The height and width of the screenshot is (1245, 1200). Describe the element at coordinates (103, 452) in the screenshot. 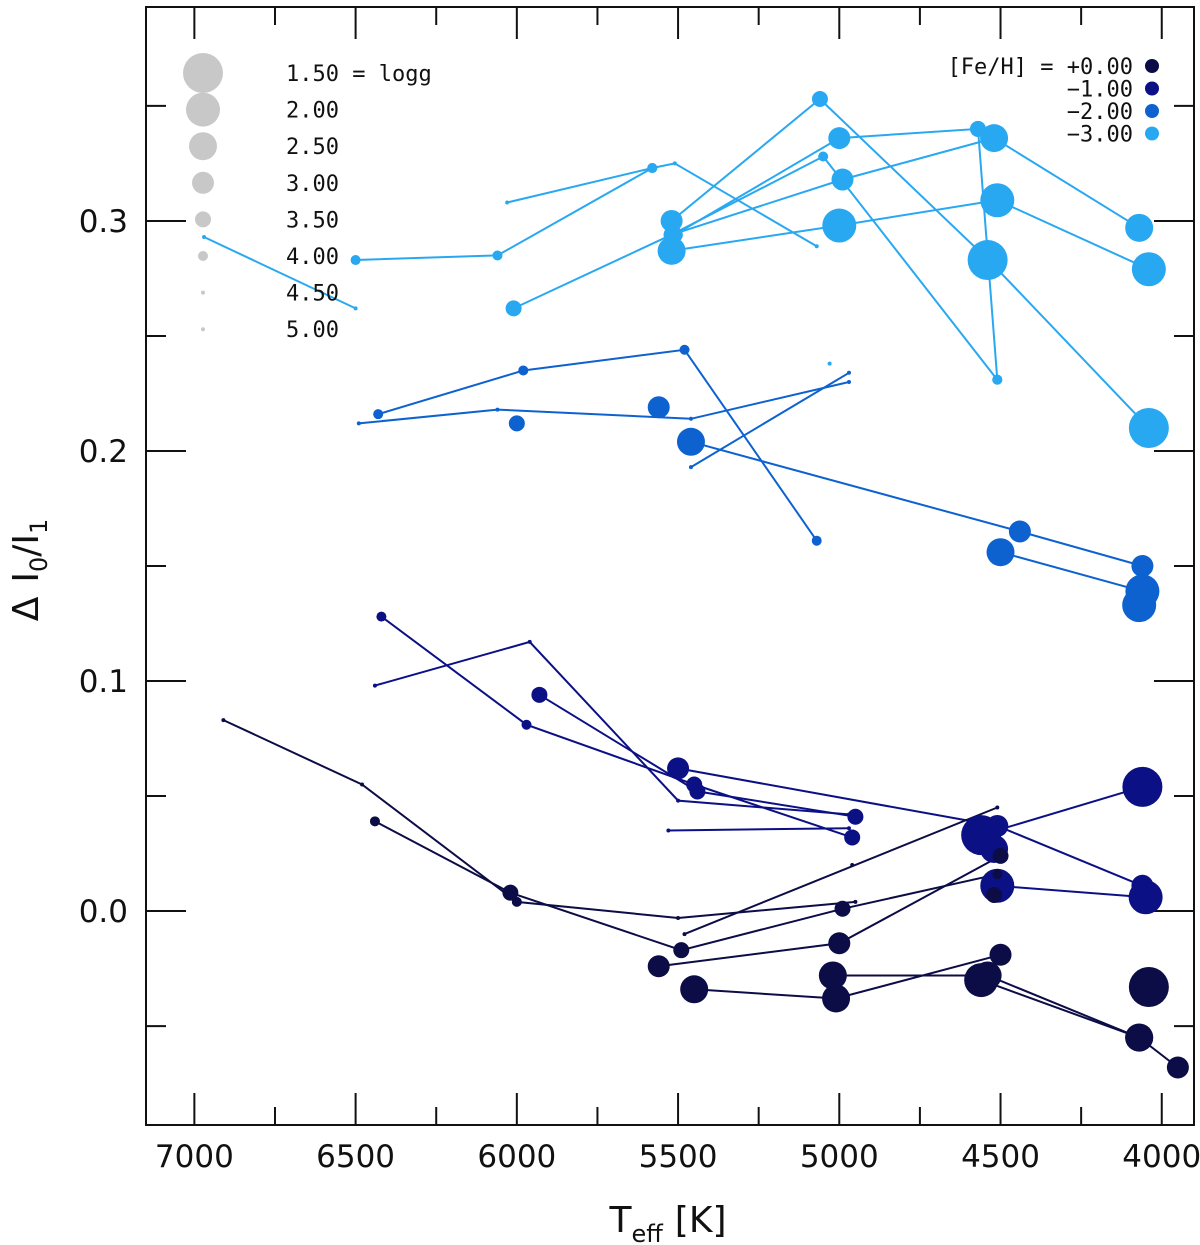

I see `y-tick-label: 0.2` at that location.